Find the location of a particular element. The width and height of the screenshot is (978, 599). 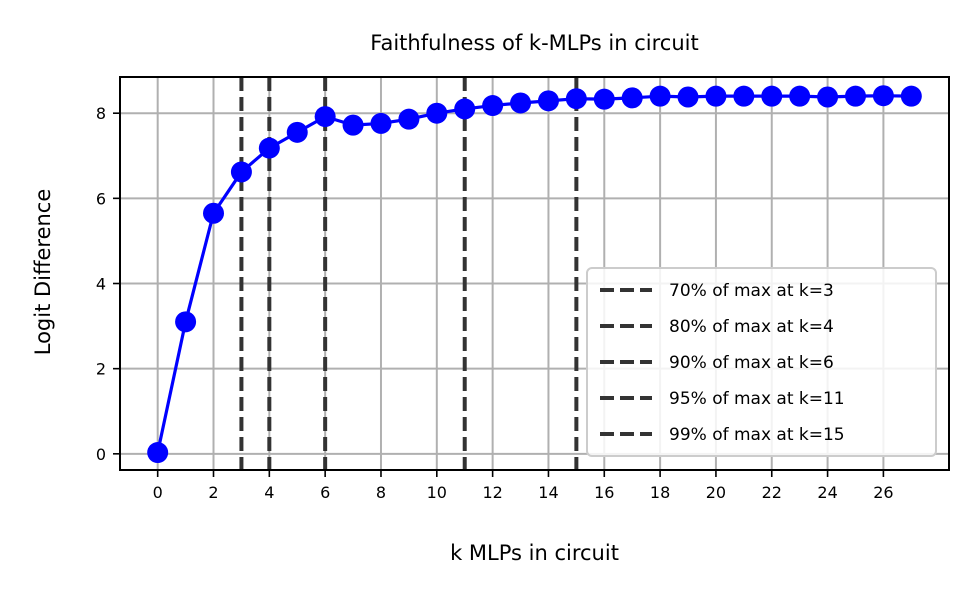

x-tick-label: 6 is located at coordinates (325, 492).